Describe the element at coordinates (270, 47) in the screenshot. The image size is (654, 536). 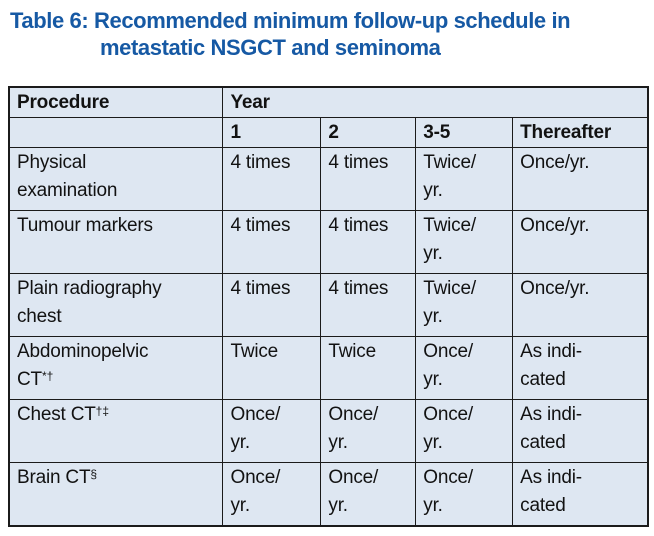
I see `page-title-line-2: metastatic NSGCT and seminoma` at that location.